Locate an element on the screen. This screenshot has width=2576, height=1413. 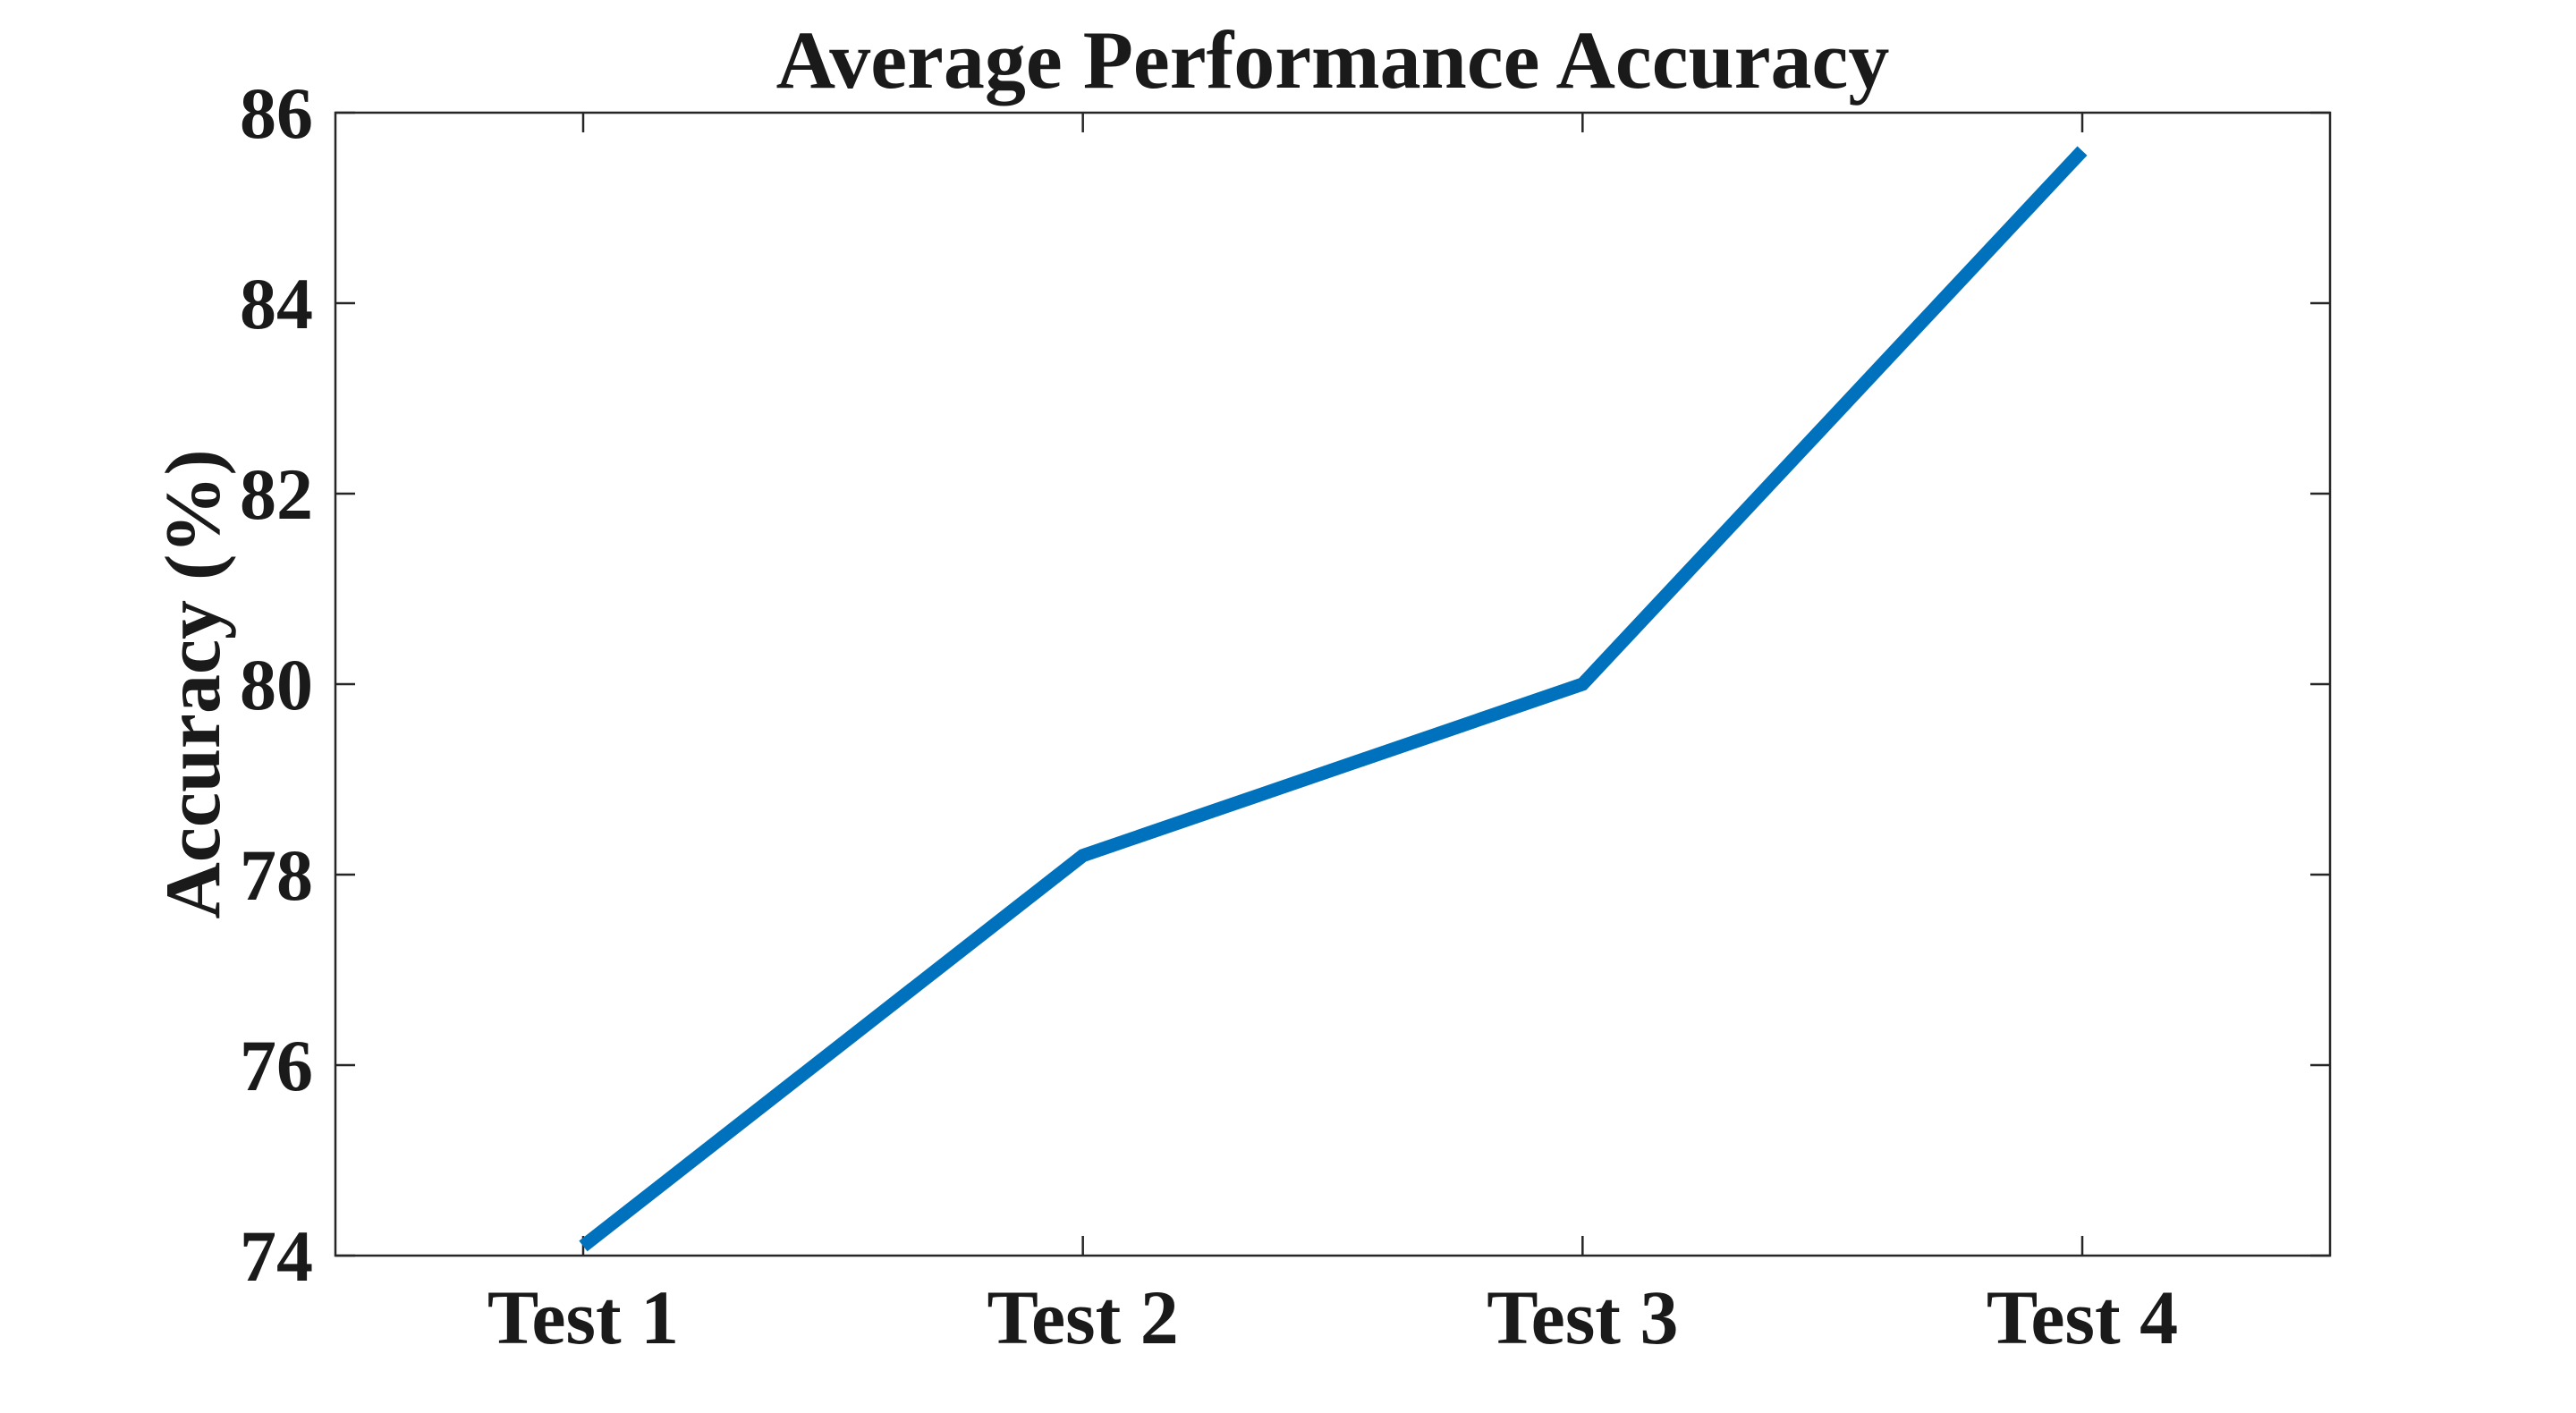
y-axis-label: Accuracy (%) is located at coordinates (193, 683).